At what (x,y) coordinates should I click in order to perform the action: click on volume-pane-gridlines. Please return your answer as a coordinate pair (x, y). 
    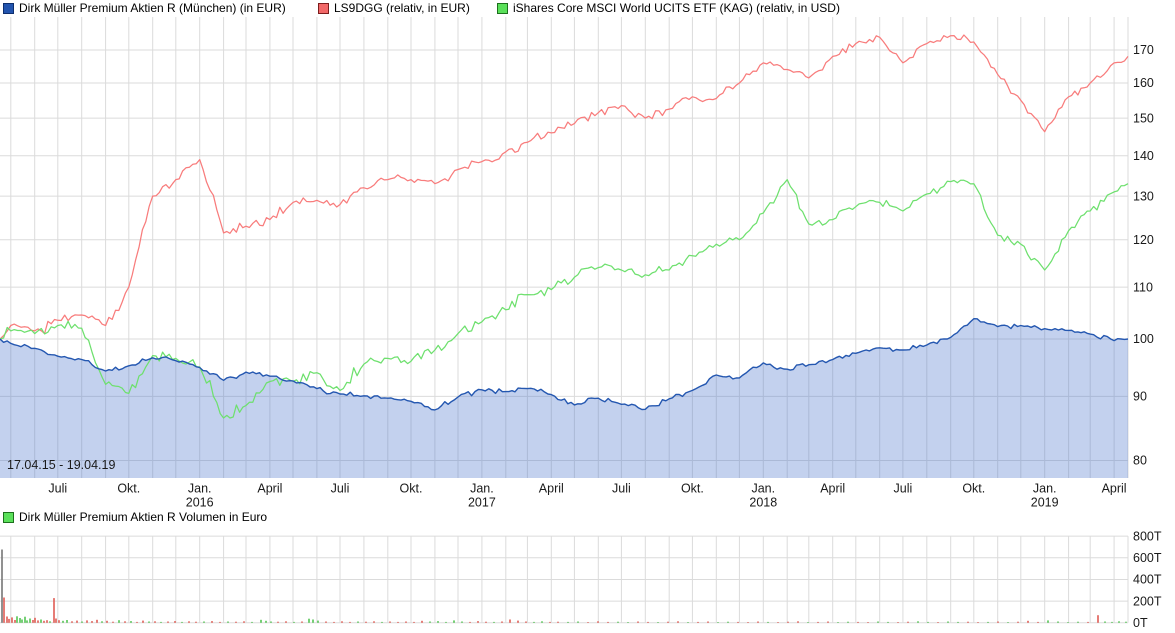
    Looking at the image, I should click on (564, 579).